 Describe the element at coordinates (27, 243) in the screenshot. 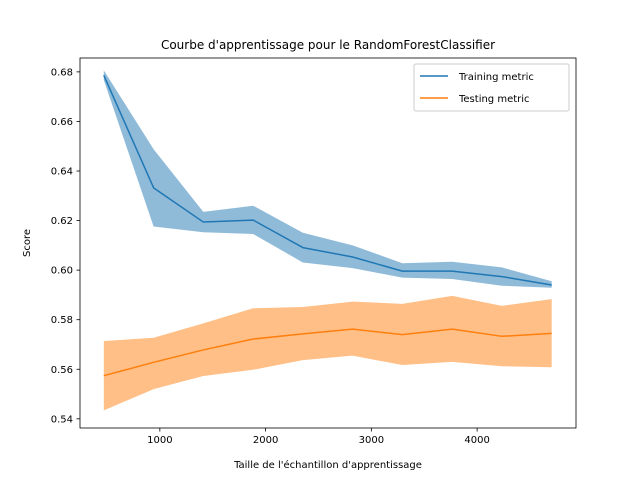

I see `y-axis-label: Score` at that location.